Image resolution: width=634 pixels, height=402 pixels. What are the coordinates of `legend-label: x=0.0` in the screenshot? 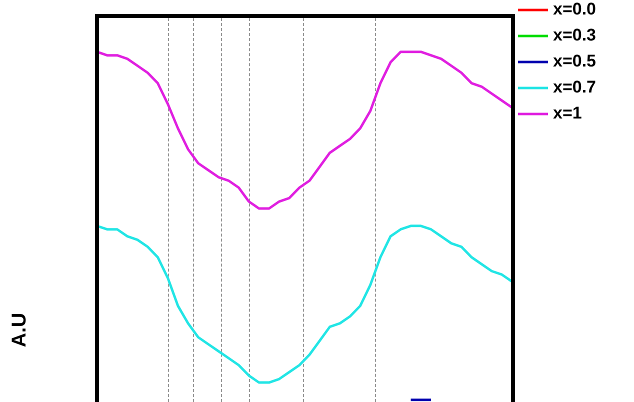 It's located at (574, 9).